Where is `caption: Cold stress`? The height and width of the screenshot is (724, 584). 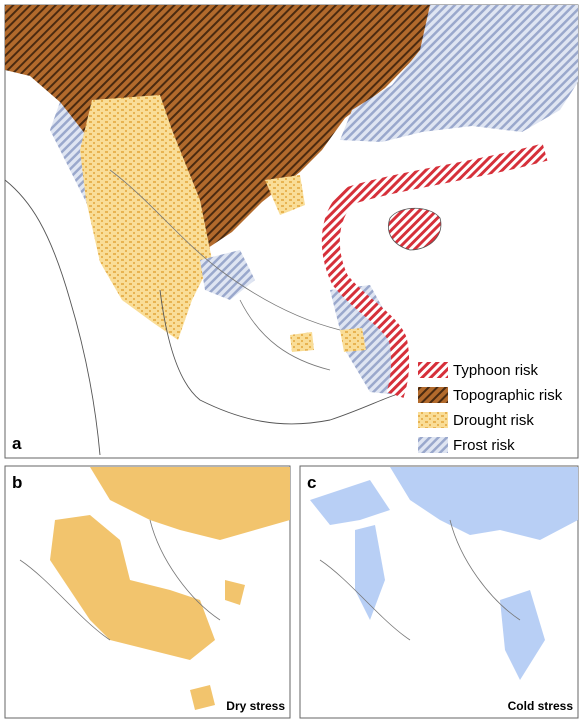
caption: Cold stress is located at coordinates (541, 706).